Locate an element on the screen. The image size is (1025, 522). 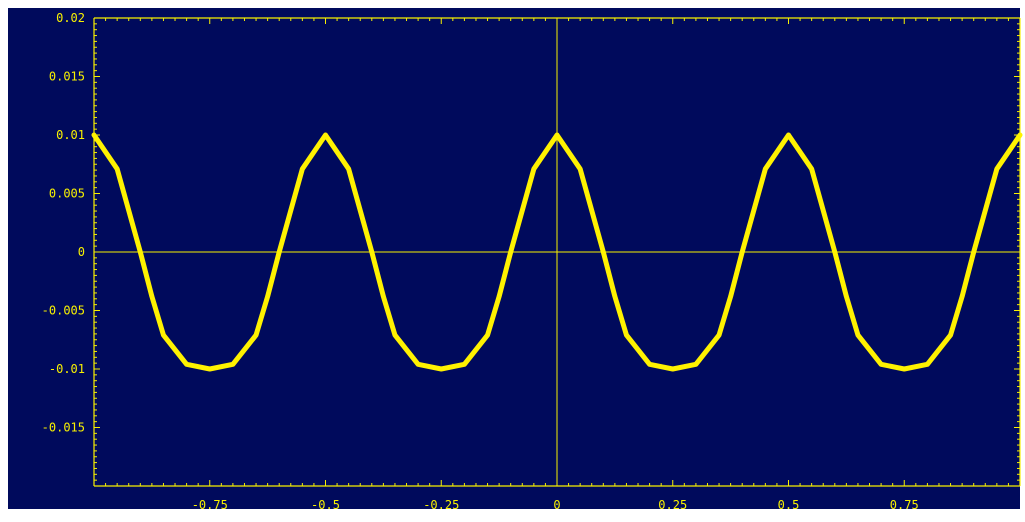
x-tick-label: 0.25 is located at coordinates (672, 505).